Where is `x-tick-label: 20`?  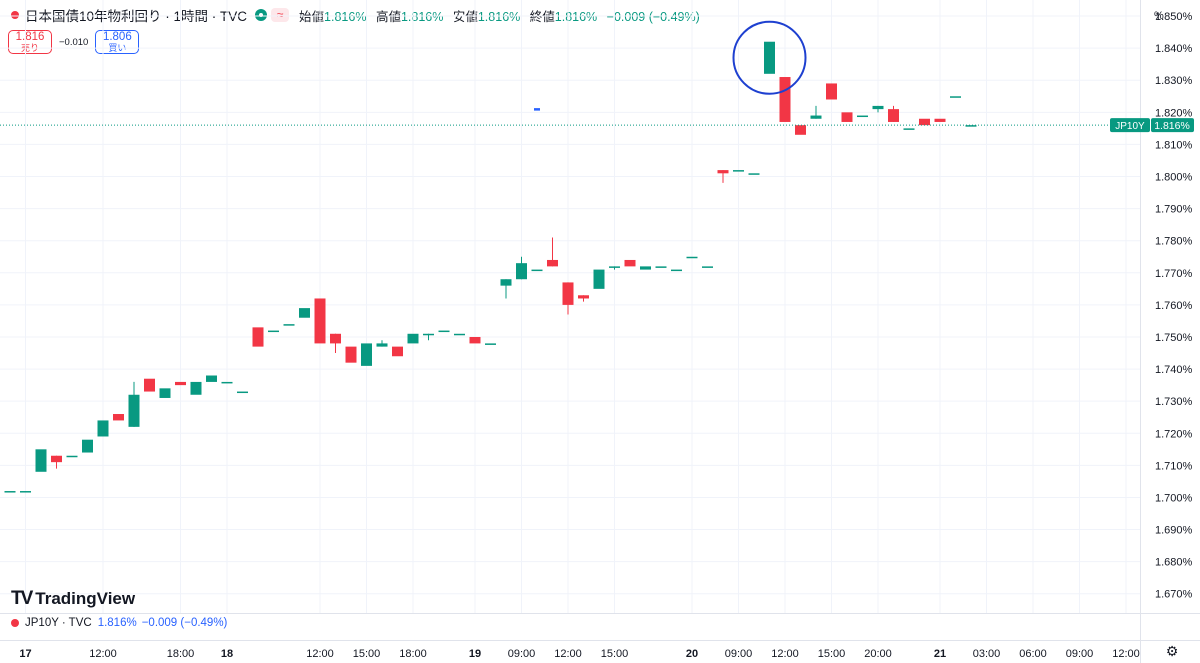
x-tick-label: 20 is located at coordinates (692, 654).